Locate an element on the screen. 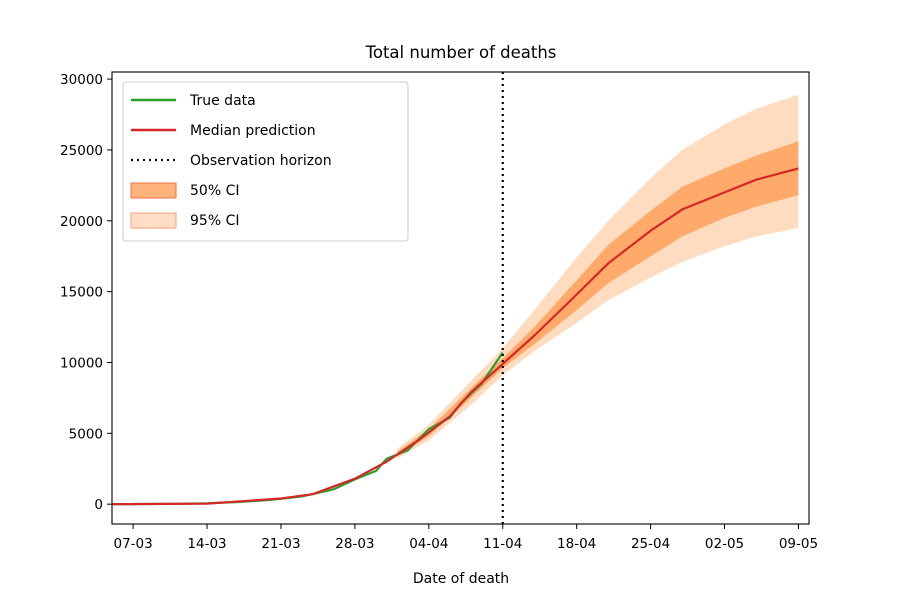 The height and width of the screenshot is (600, 900). chart-title: Total number of deaths is located at coordinates (461, 52).